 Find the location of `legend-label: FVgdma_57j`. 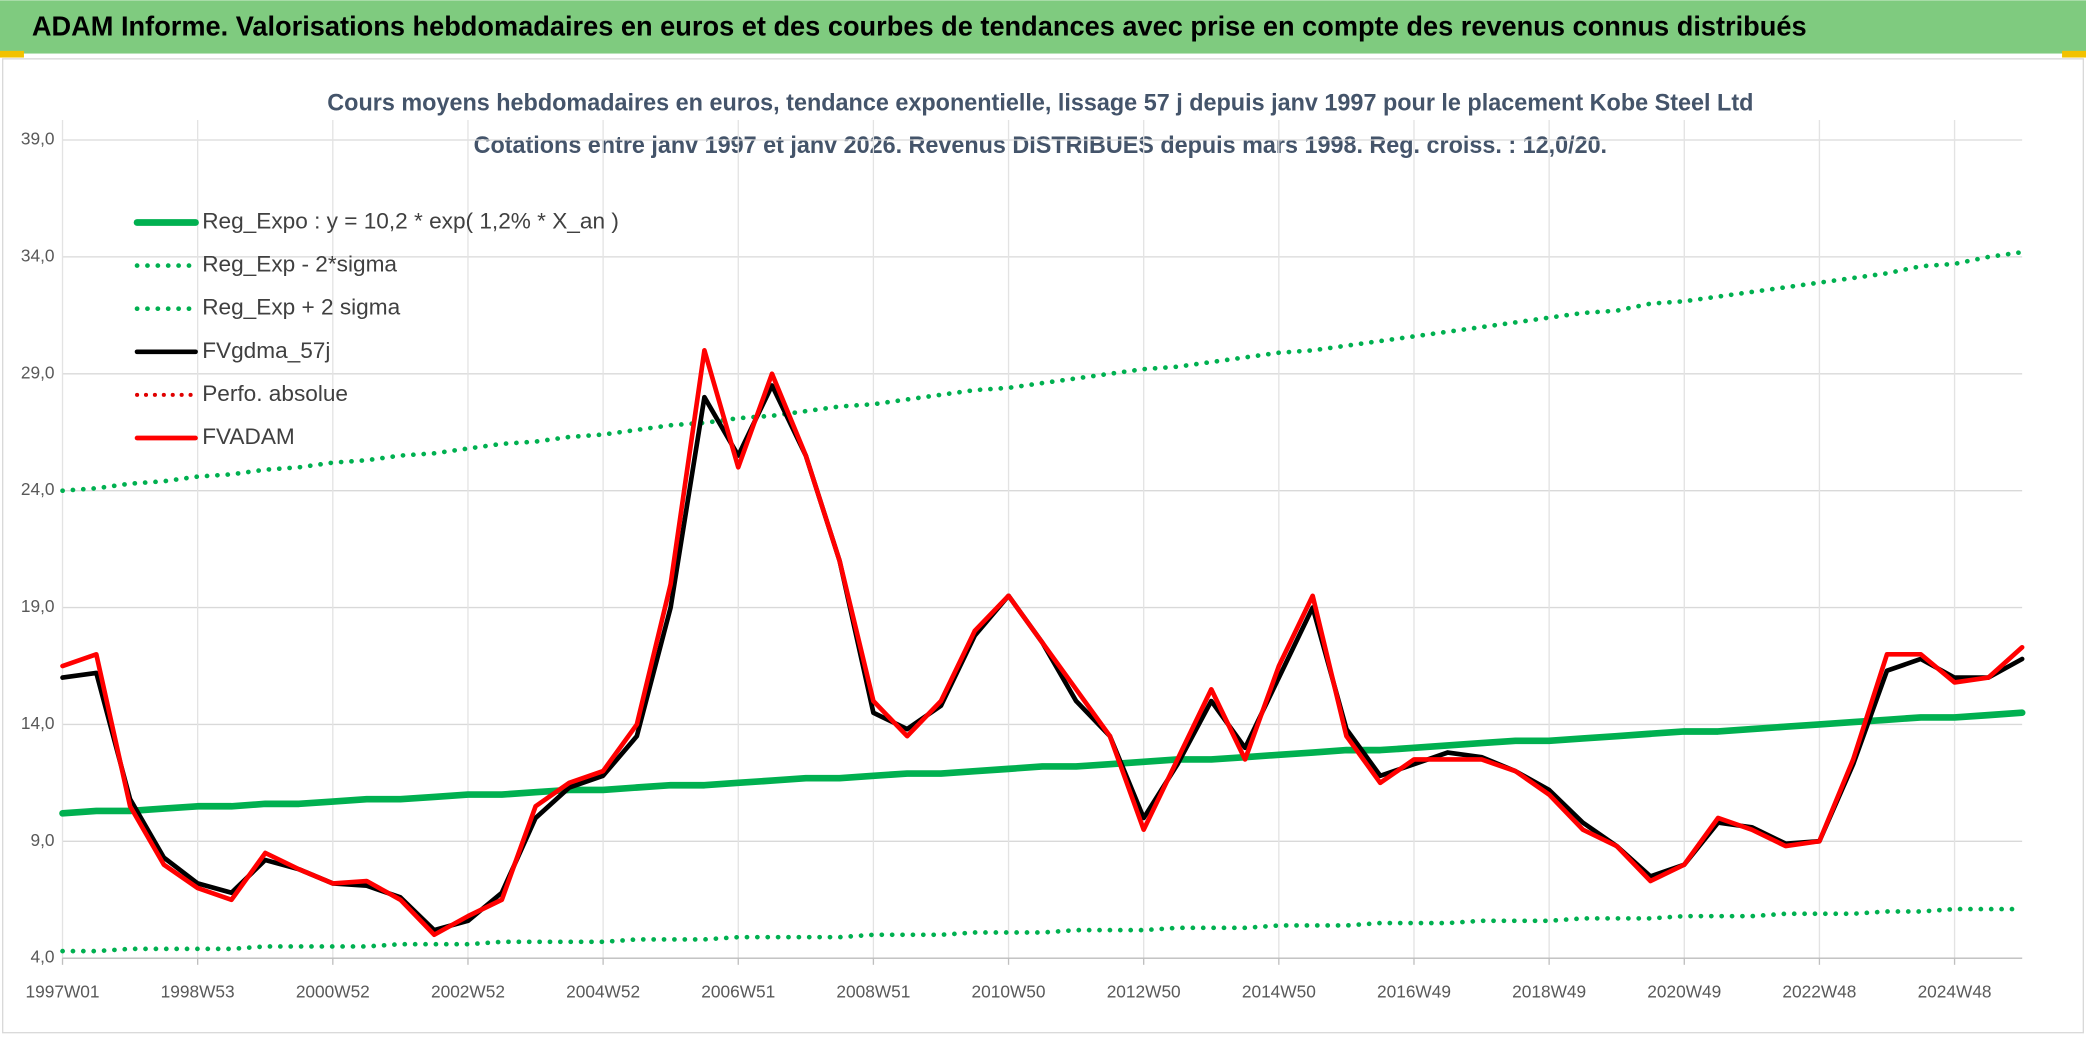

legend-label: FVgdma_57j is located at coordinates (266, 350).